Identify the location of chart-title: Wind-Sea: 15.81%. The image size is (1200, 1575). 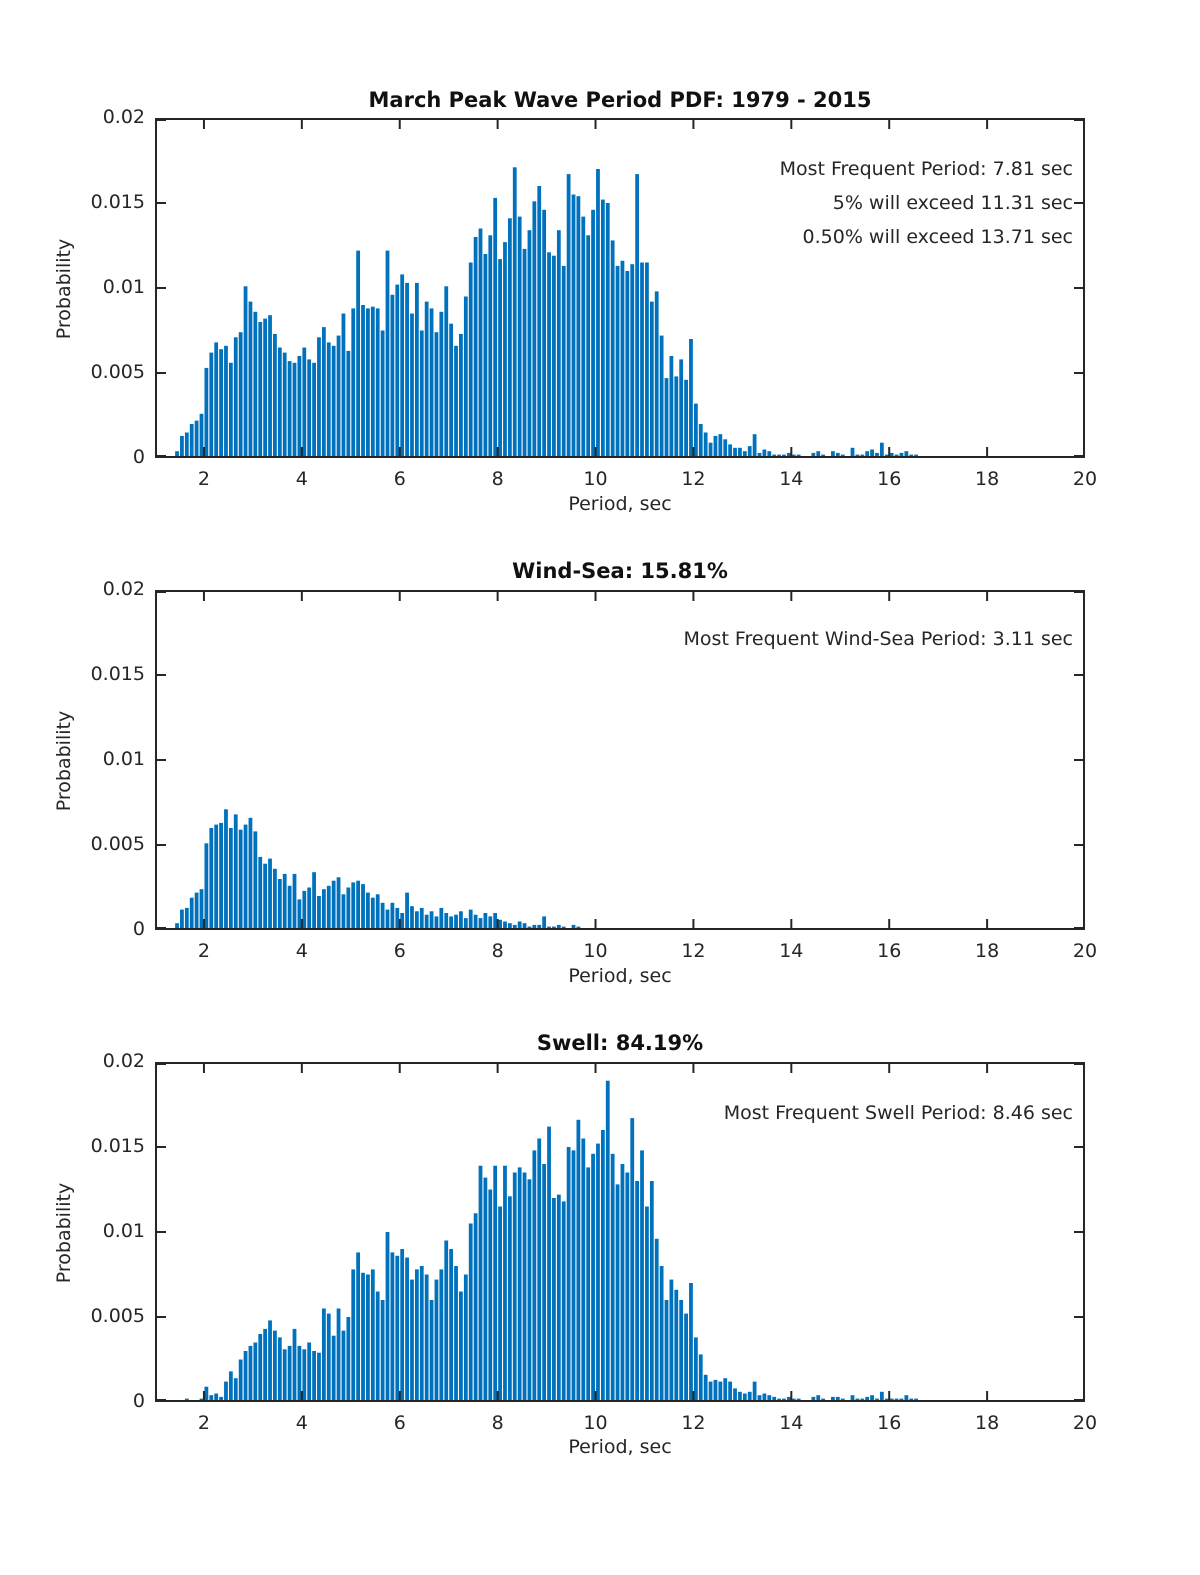
(620, 571).